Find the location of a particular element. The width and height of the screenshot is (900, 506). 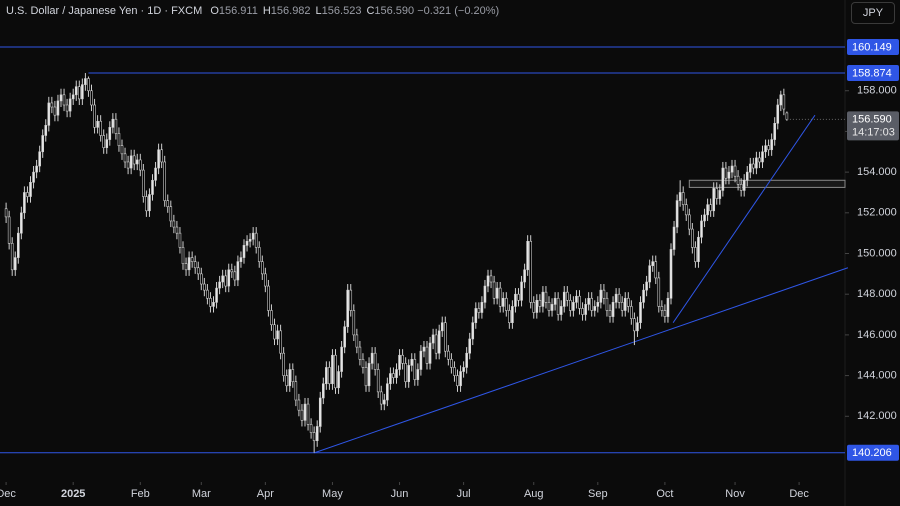

level-label-bg is located at coordinates (873, 47).